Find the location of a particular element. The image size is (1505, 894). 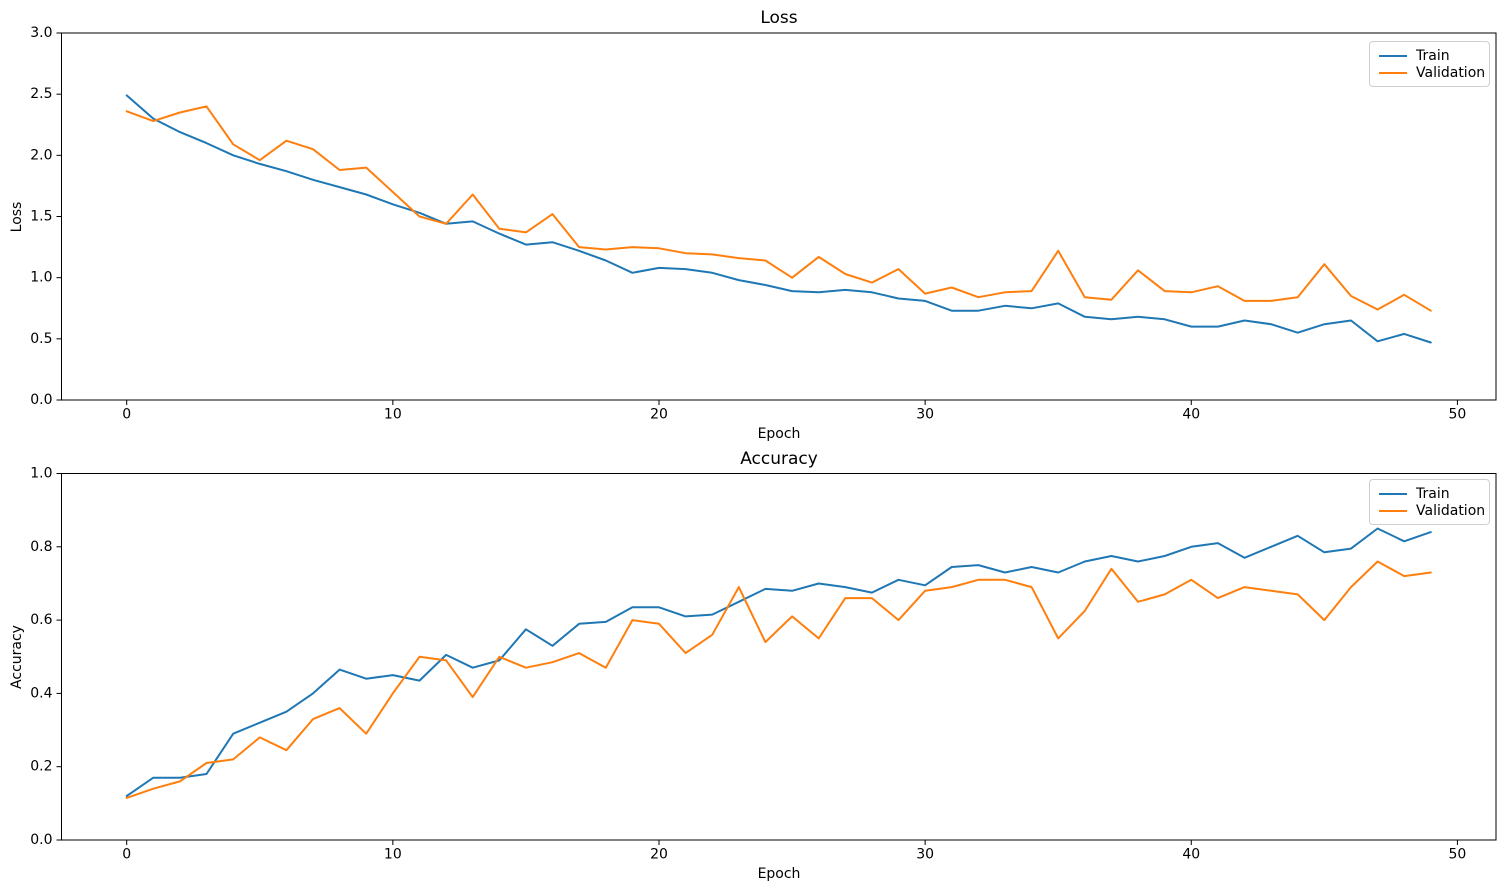

loss-y-tick-label: 1.5 is located at coordinates (41, 217).